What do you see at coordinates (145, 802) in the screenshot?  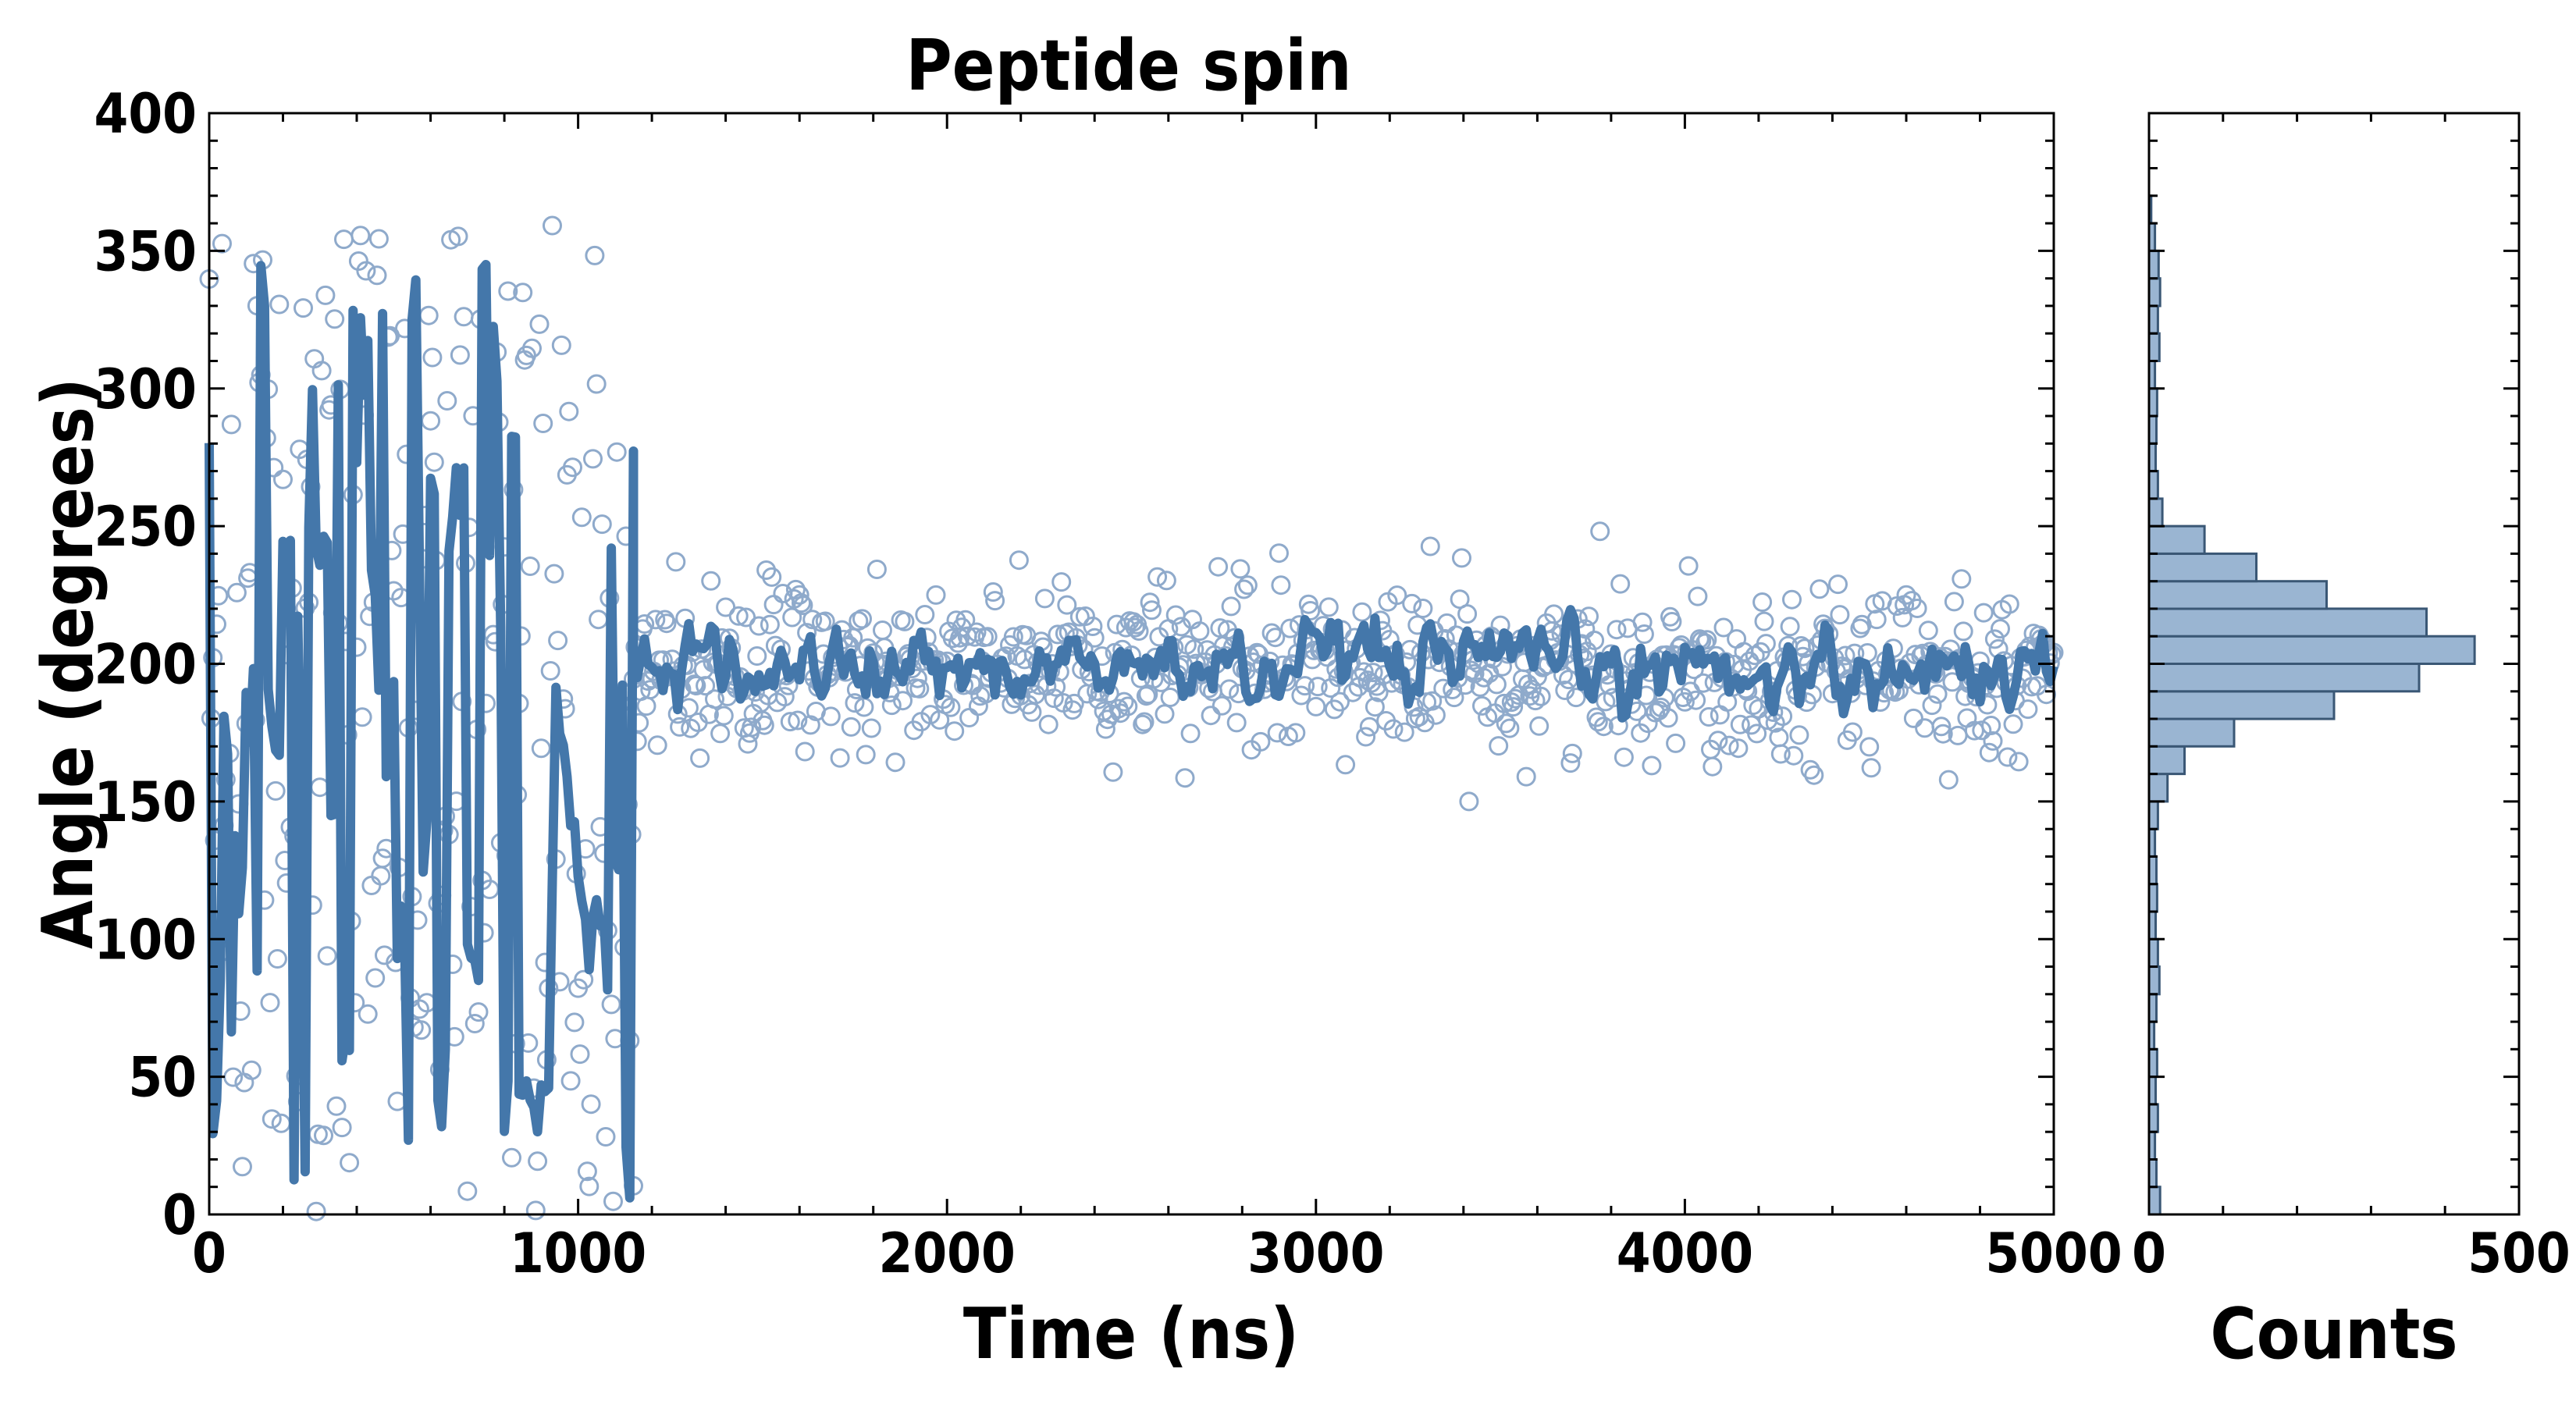 I see `y-tick-label: 150` at bounding box center [145, 802].